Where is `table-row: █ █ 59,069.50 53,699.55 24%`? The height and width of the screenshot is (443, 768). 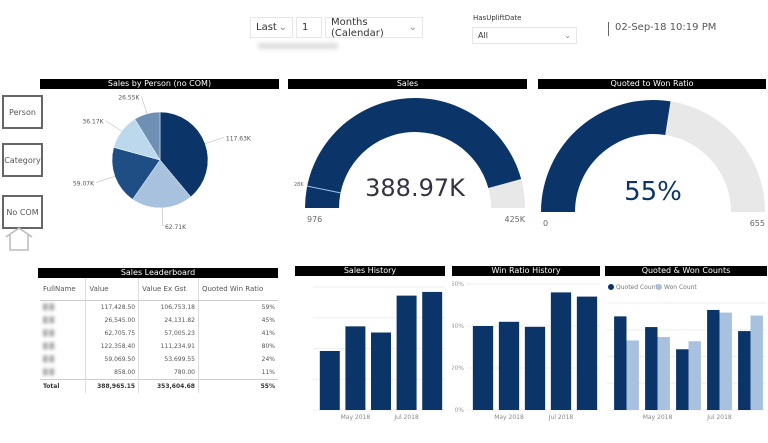 table-row: █ █ 59,069.50 53,699.55 24% is located at coordinates (159, 359).